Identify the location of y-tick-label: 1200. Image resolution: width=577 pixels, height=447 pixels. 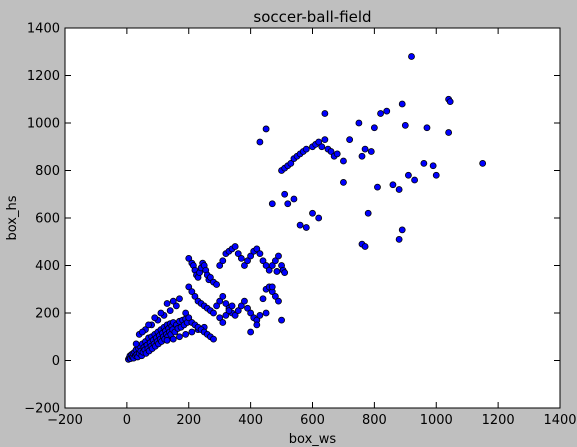
(43, 76).